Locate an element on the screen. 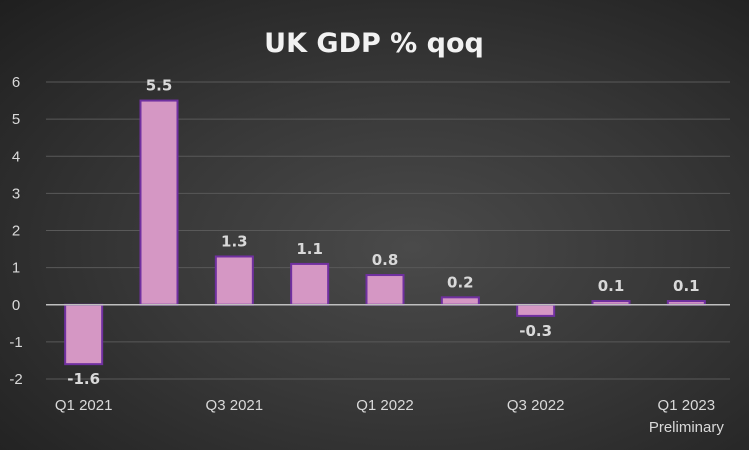 The width and height of the screenshot is (749, 450). y-tick-label: 0 is located at coordinates (16, 305).